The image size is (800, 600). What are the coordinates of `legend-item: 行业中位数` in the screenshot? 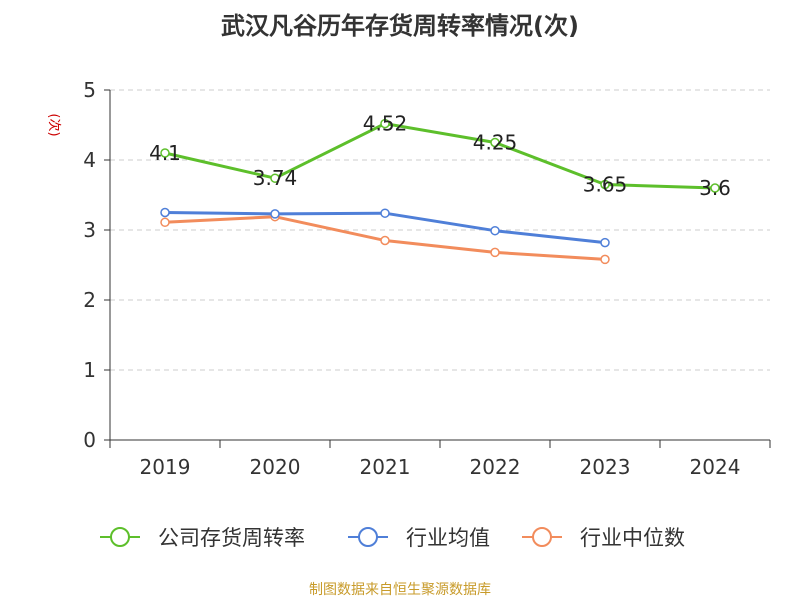 It's located at (603, 538).